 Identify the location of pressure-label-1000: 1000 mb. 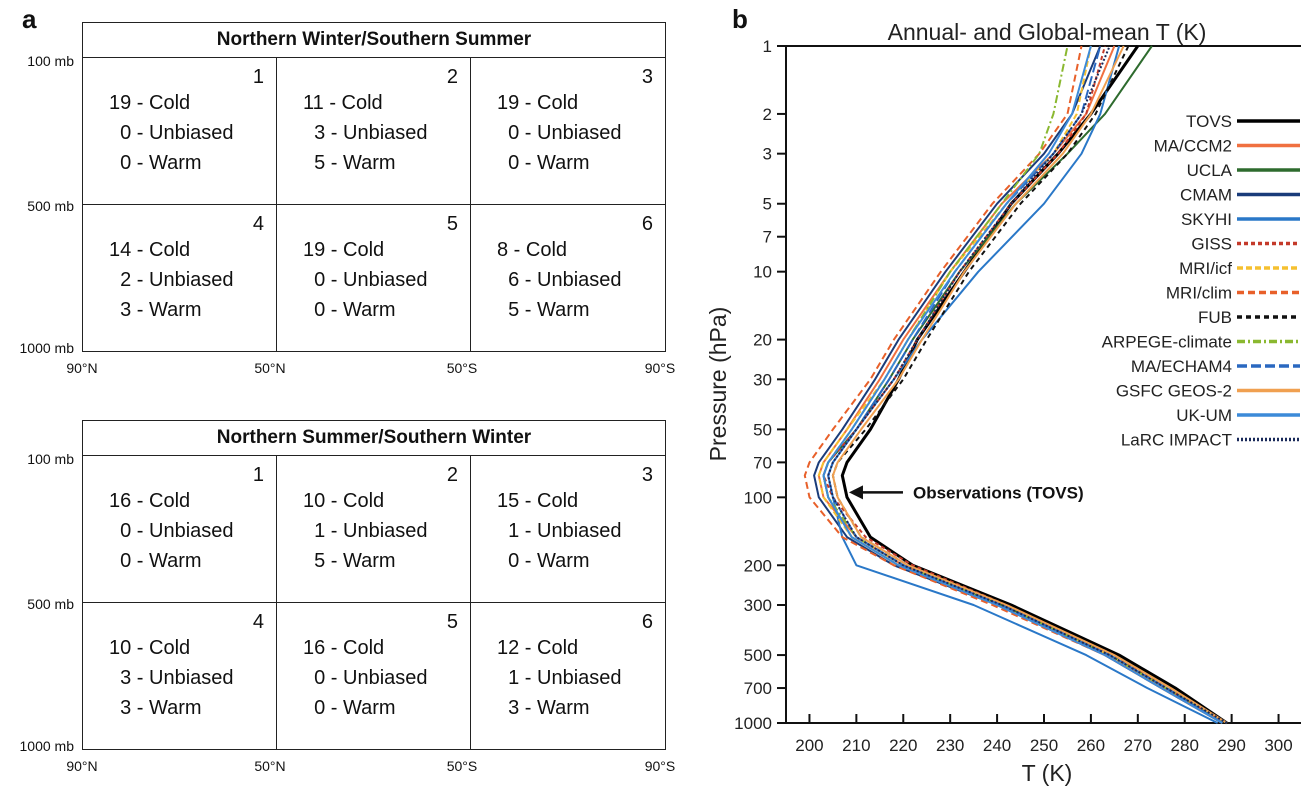
(46, 348).